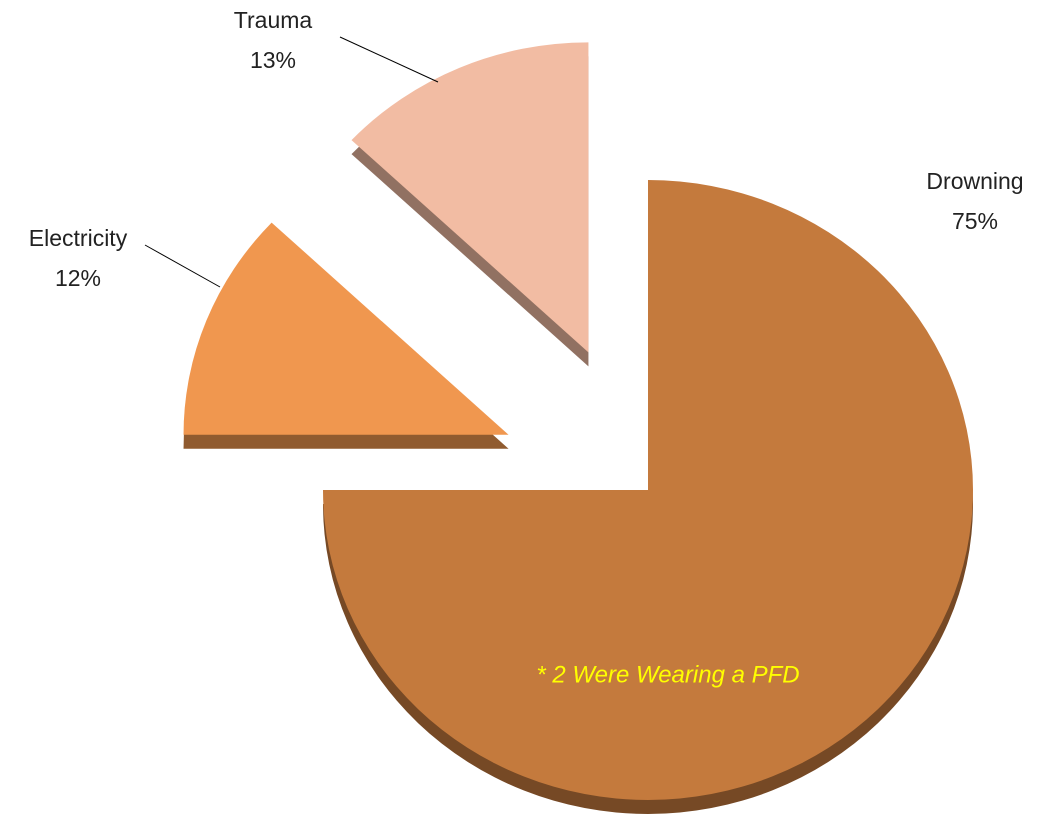 The width and height of the screenshot is (1048, 828). Describe the element at coordinates (974, 181) in the screenshot. I see `slice-category-label: Drowning` at that location.